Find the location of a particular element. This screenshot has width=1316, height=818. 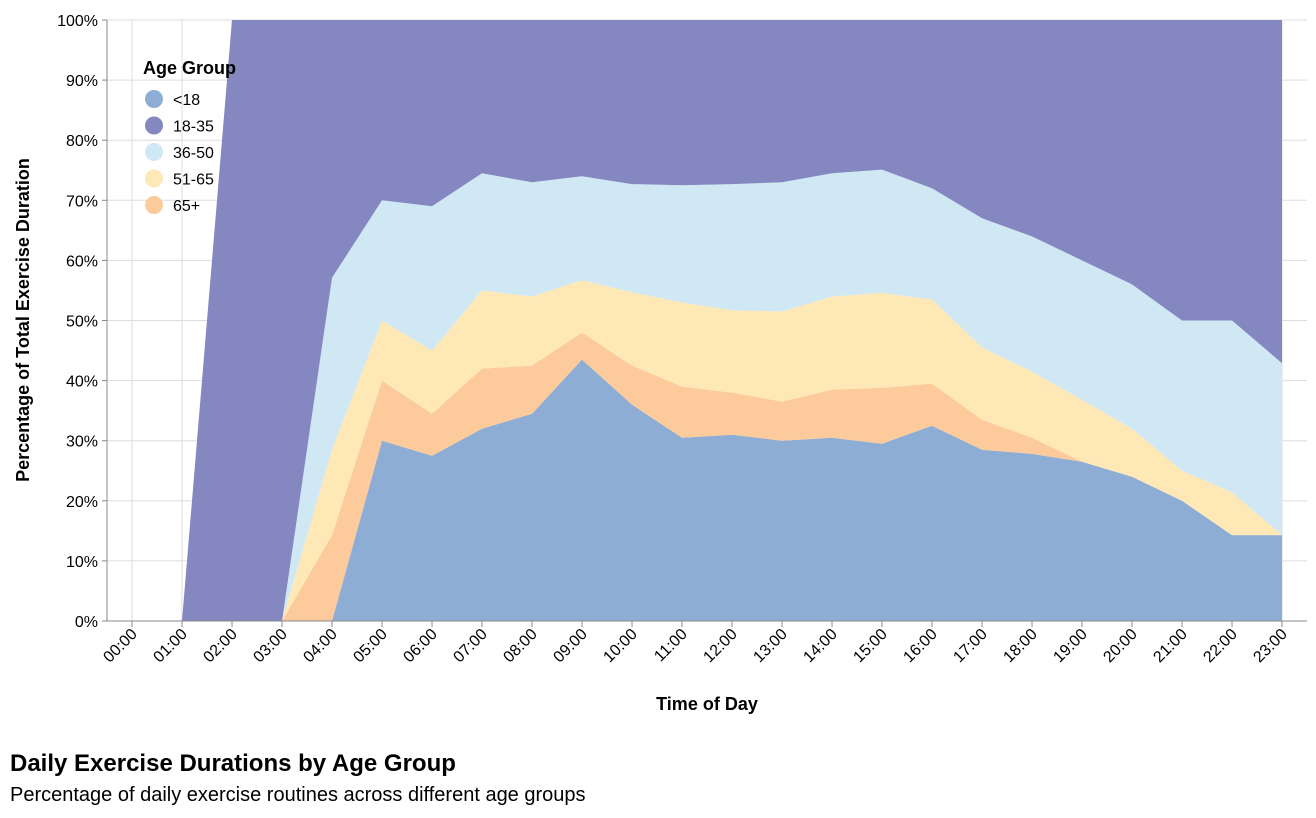

x-tick-label: 14:00 is located at coordinates (820, 646).